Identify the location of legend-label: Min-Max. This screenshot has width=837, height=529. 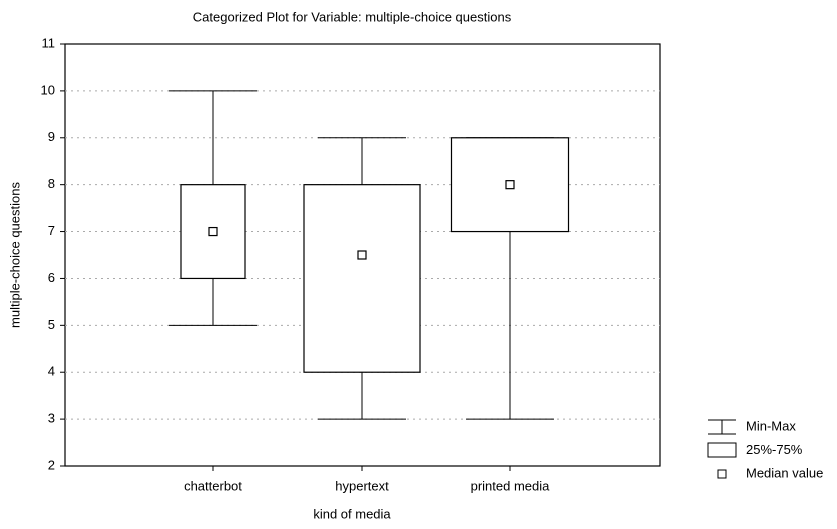
(771, 425).